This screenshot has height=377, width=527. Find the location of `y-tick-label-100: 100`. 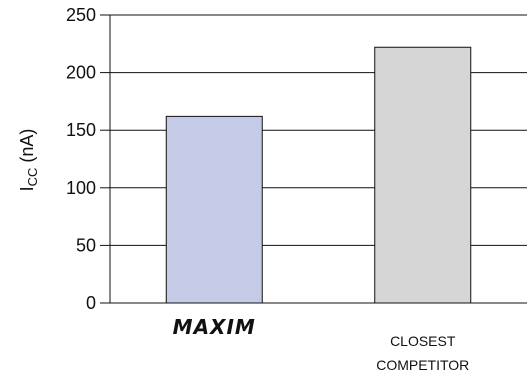

y-tick-label-100: 100 is located at coordinates (81, 188).